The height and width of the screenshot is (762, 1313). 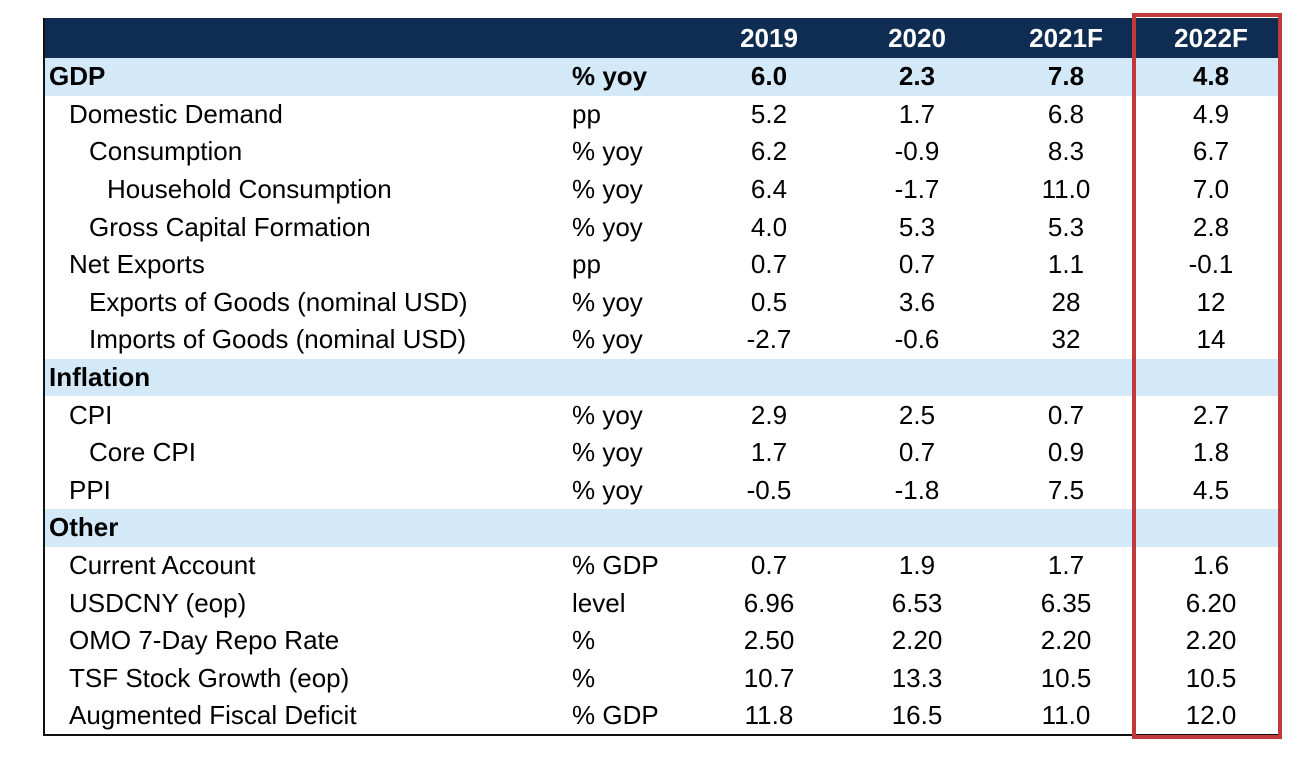 What do you see at coordinates (769, 602) in the screenshot?
I see `row-value-2019: 6.96` at bounding box center [769, 602].